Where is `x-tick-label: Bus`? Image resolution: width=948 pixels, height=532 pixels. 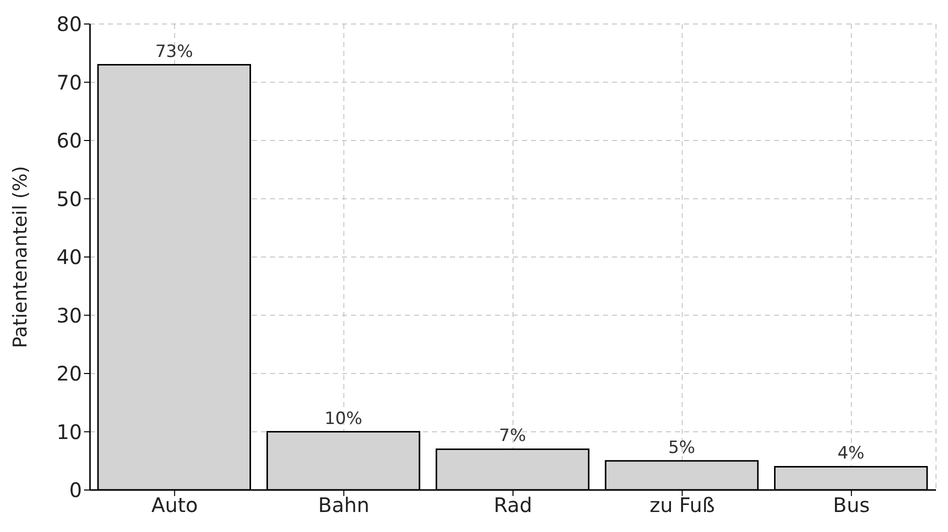 x-tick-label: Bus is located at coordinates (851, 505).